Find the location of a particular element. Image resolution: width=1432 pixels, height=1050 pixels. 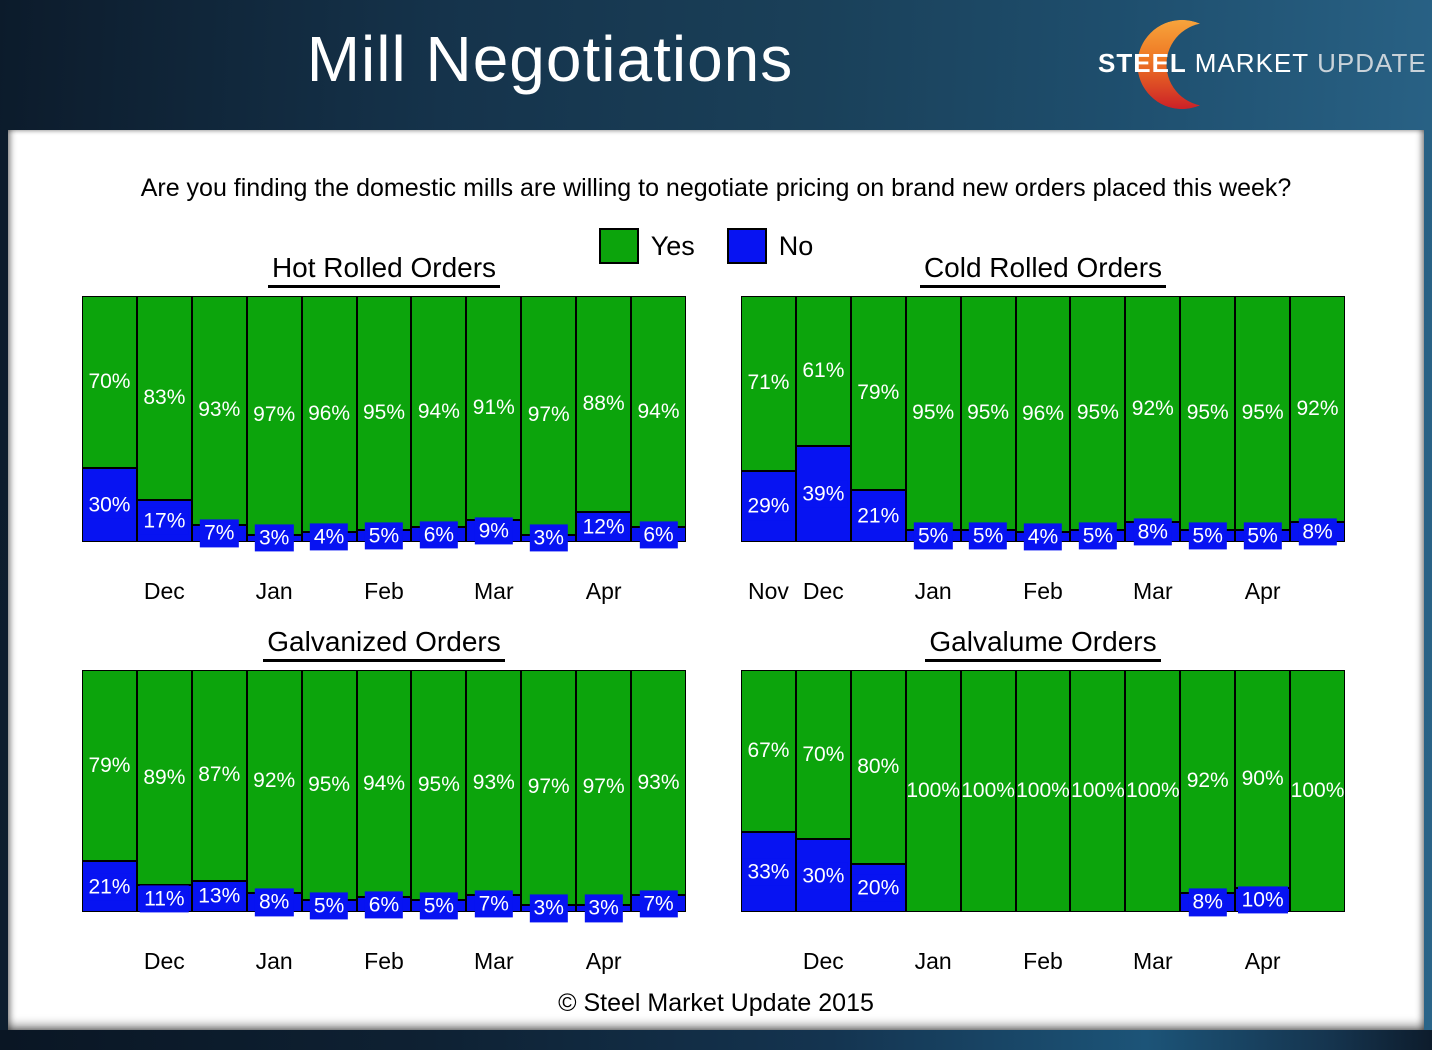

bar-label-no: 20% is located at coordinates (878, 888).